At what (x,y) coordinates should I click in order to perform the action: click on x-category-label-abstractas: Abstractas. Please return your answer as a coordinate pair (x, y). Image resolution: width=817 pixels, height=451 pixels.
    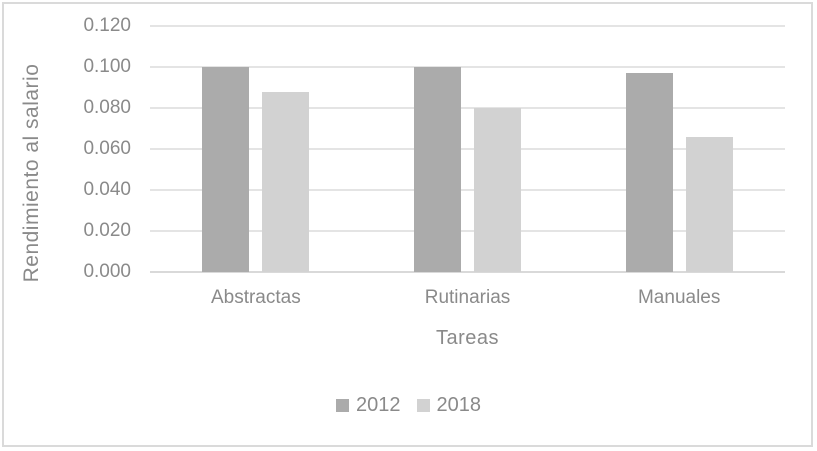
    Looking at the image, I should click on (255, 297).